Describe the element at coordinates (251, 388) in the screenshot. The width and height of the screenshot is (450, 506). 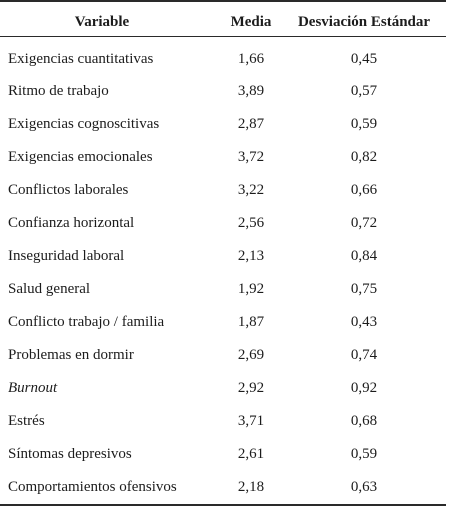
I see `mean-cell: 2,92` at that location.